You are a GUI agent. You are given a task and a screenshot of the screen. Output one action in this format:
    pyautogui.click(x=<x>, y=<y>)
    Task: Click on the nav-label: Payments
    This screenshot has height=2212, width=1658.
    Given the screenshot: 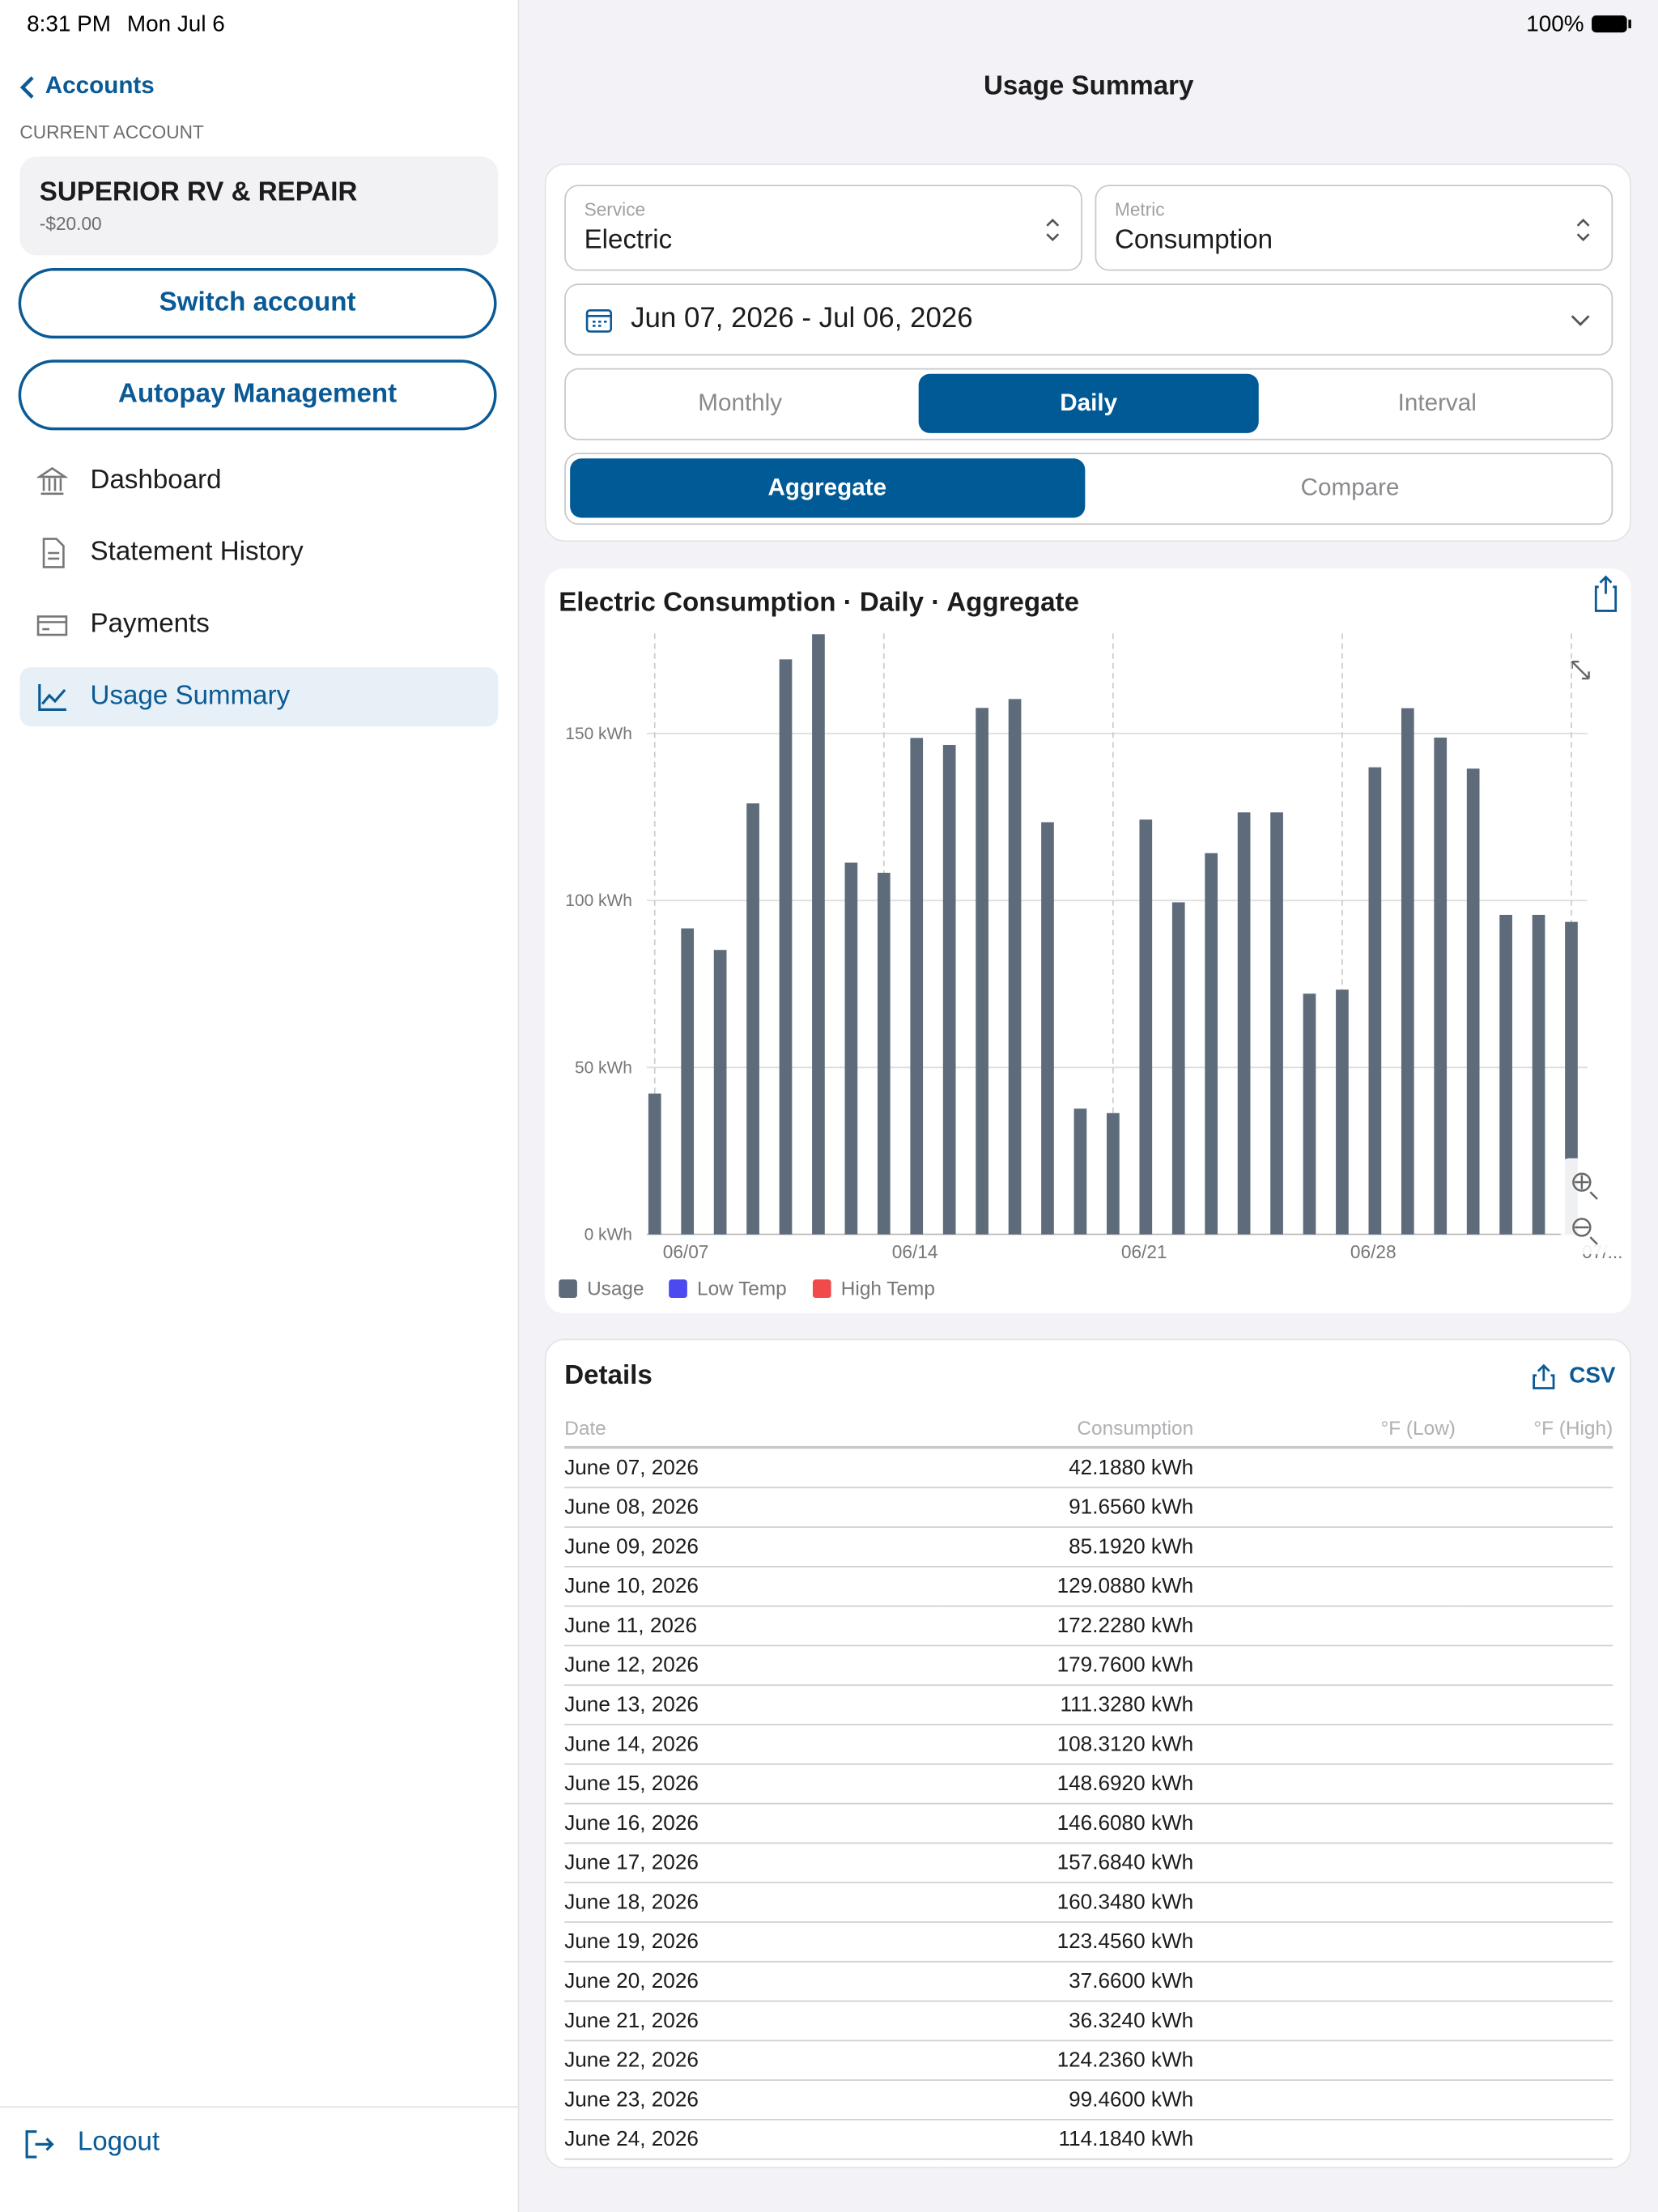 What is the action you would take?
    pyautogui.click(x=150, y=624)
    